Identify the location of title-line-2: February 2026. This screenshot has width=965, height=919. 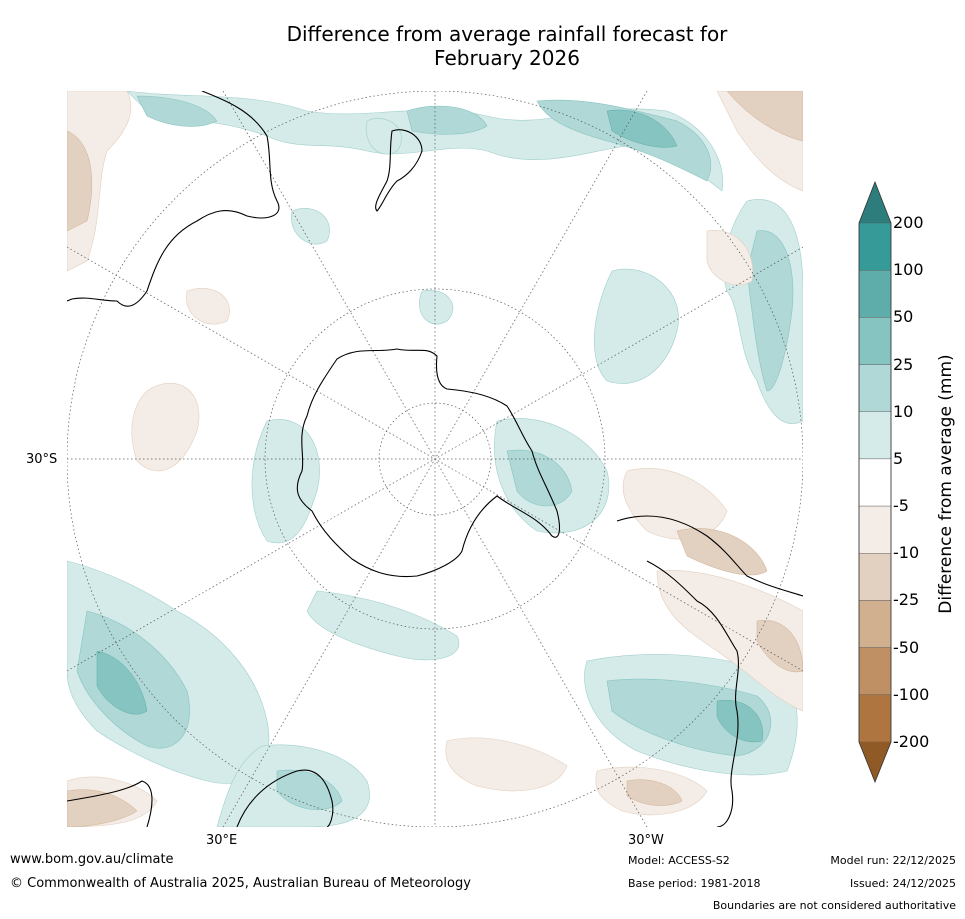
(507, 58).